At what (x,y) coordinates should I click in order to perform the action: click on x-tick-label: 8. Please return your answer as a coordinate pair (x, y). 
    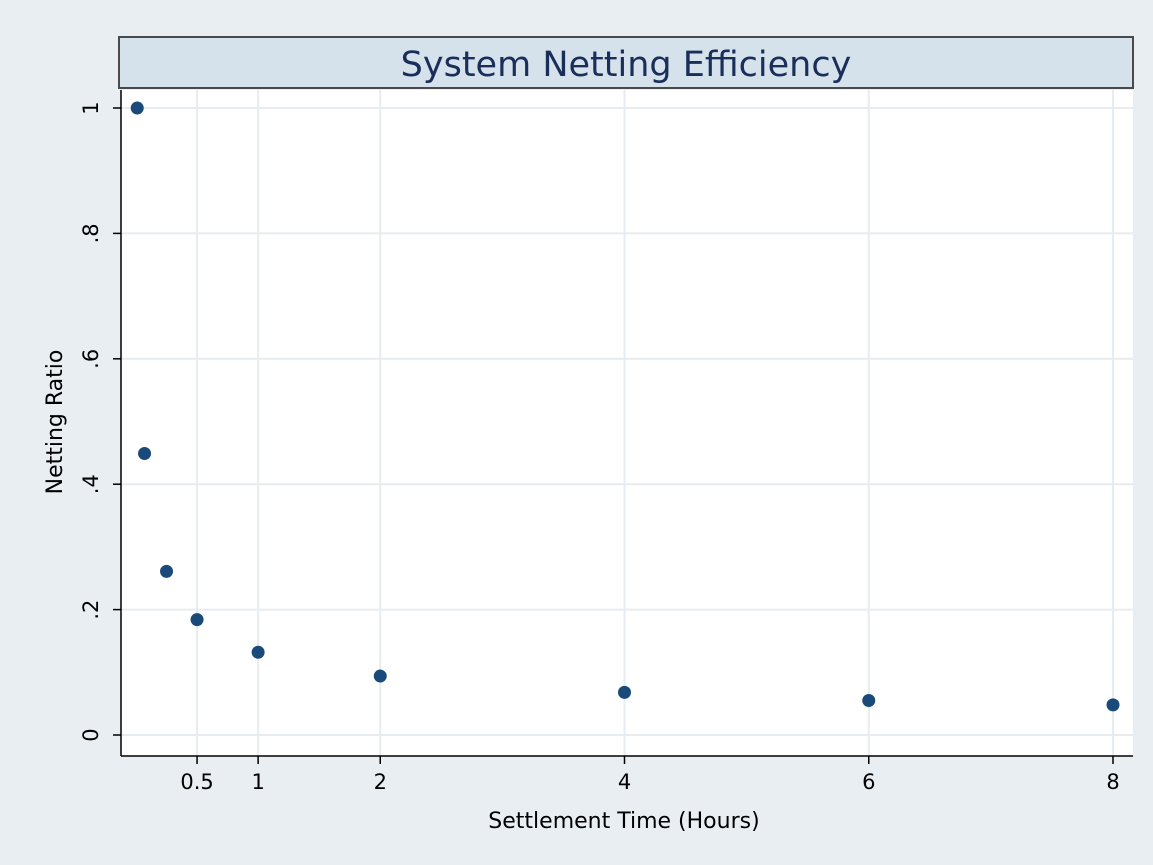
    Looking at the image, I should click on (1112, 782).